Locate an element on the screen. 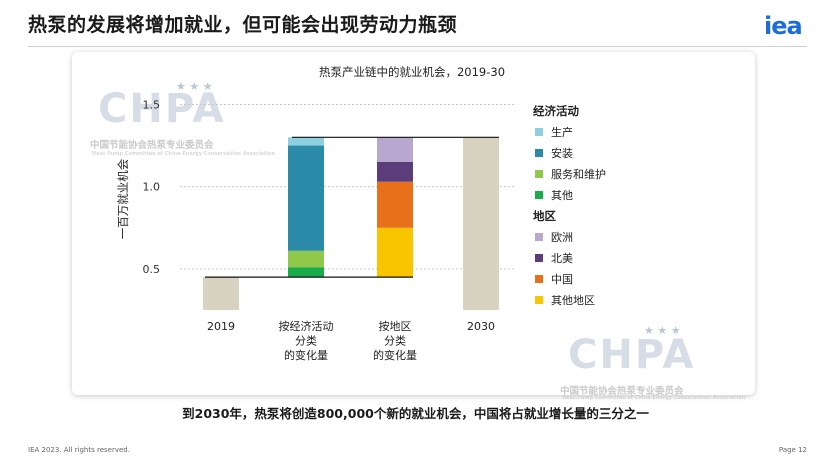 The width and height of the screenshot is (831, 463). y-tick-label: 0.5 is located at coordinates (152, 269).